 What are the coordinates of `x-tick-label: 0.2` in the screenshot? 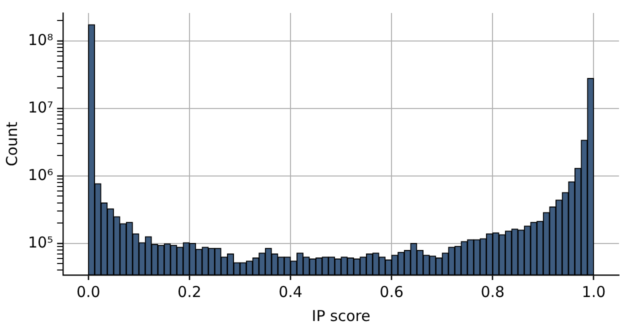 It's located at (190, 291).